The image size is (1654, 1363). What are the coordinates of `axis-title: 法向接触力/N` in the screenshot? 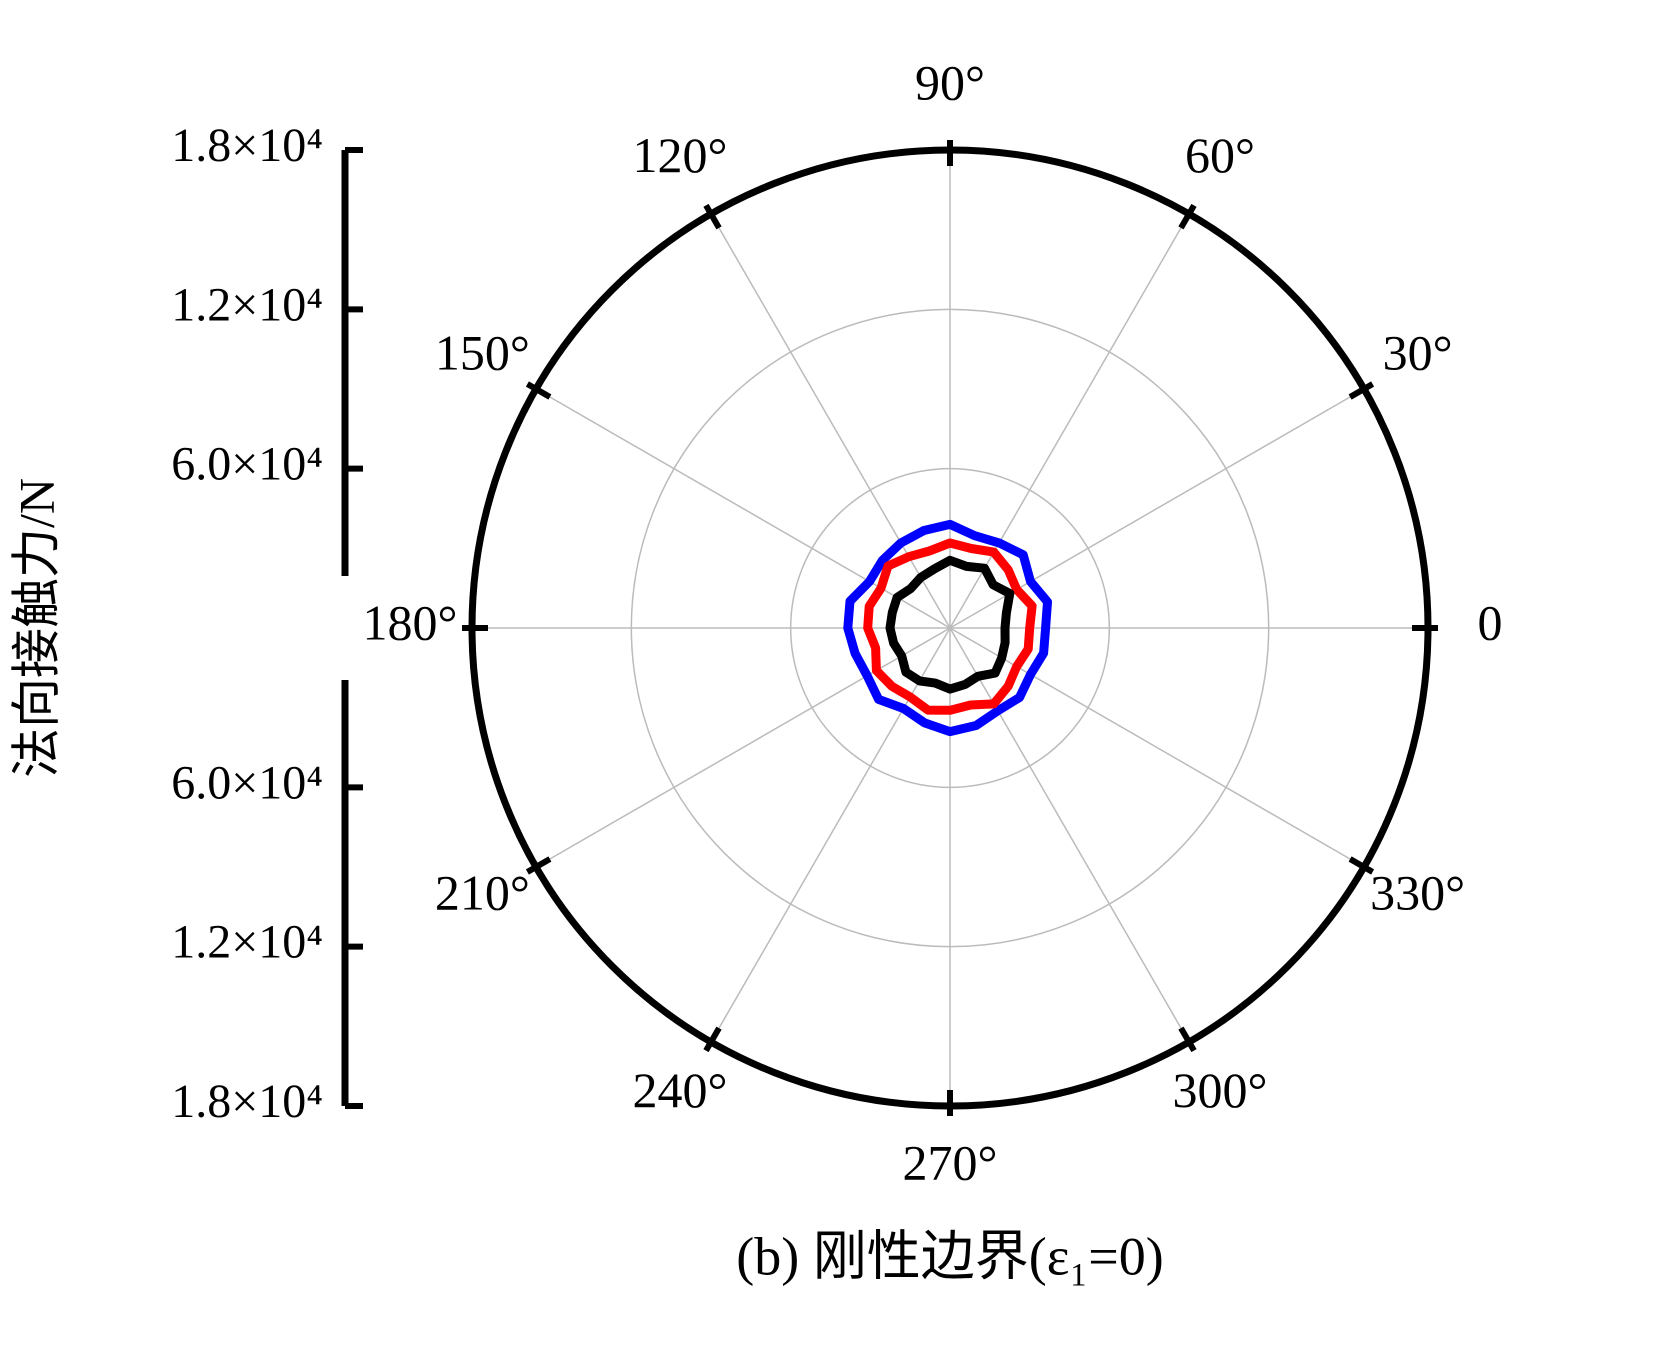 It's located at (36, 628).